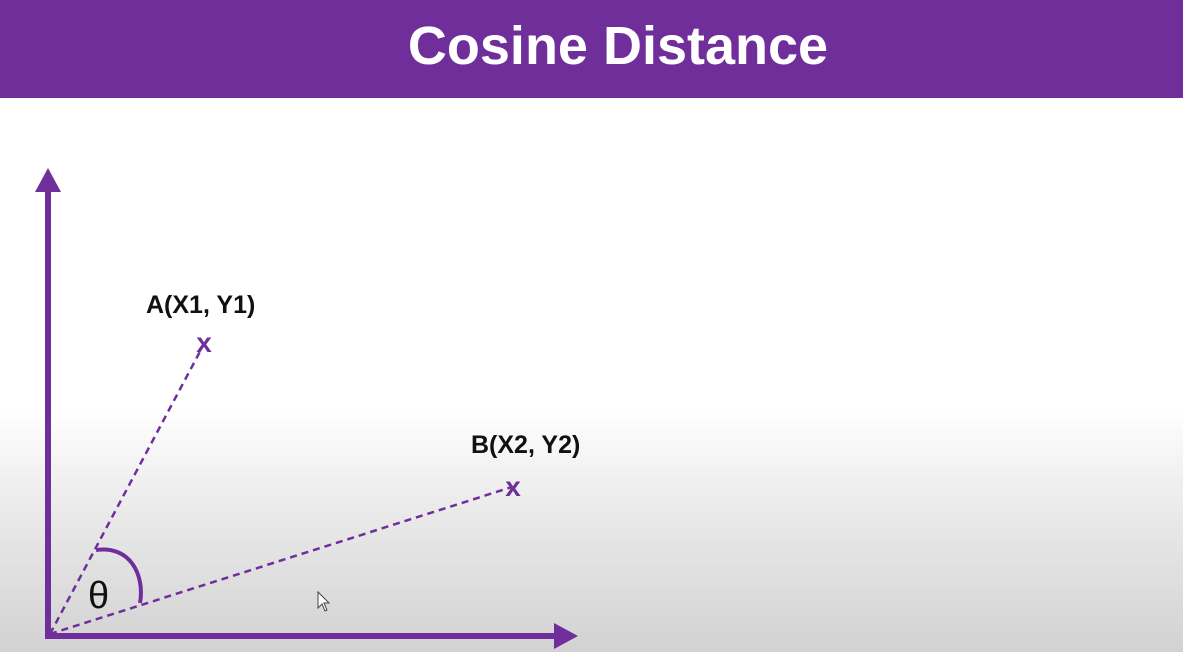 The height and width of the screenshot is (652, 1183). Describe the element at coordinates (324, 601) in the screenshot. I see `mouse-cursor-icon` at that location.